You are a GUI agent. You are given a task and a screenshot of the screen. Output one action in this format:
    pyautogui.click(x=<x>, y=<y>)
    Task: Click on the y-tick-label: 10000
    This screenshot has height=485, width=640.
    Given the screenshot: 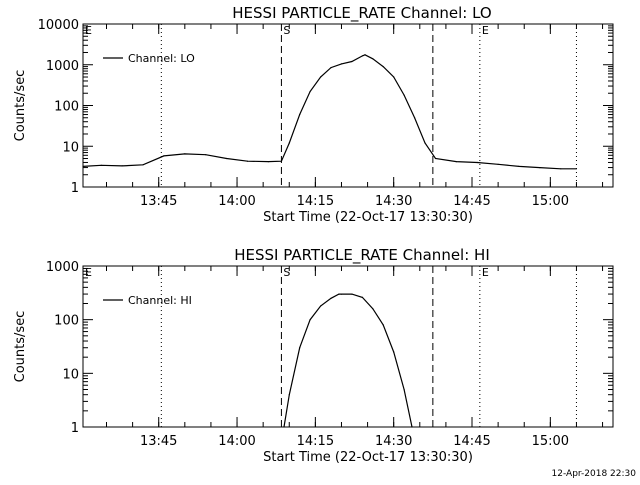 What is the action you would take?
    pyautogui.click(x=58, y=25)
    